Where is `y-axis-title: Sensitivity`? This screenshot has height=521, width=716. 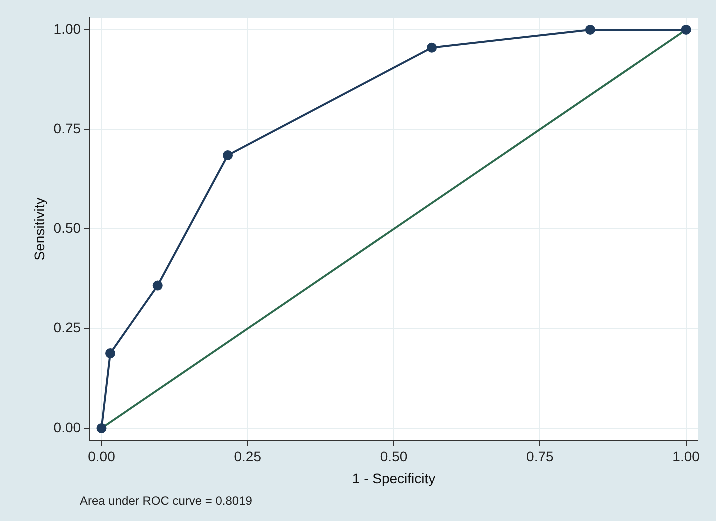 y-axis-title: Sensitivity is located at coordinates (39, 229).